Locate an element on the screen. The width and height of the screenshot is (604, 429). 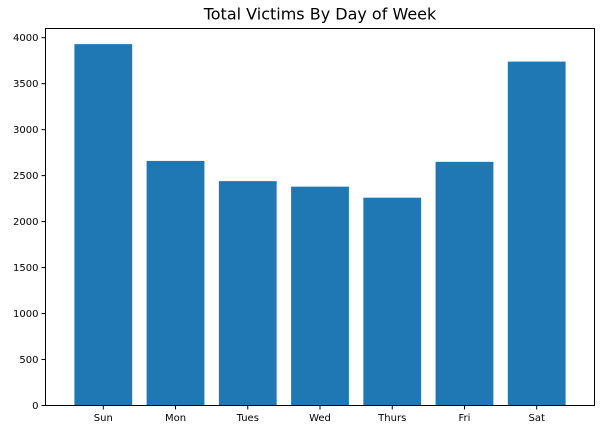
x-tick-label-sun: Sun is located at coordinates (103, 418).